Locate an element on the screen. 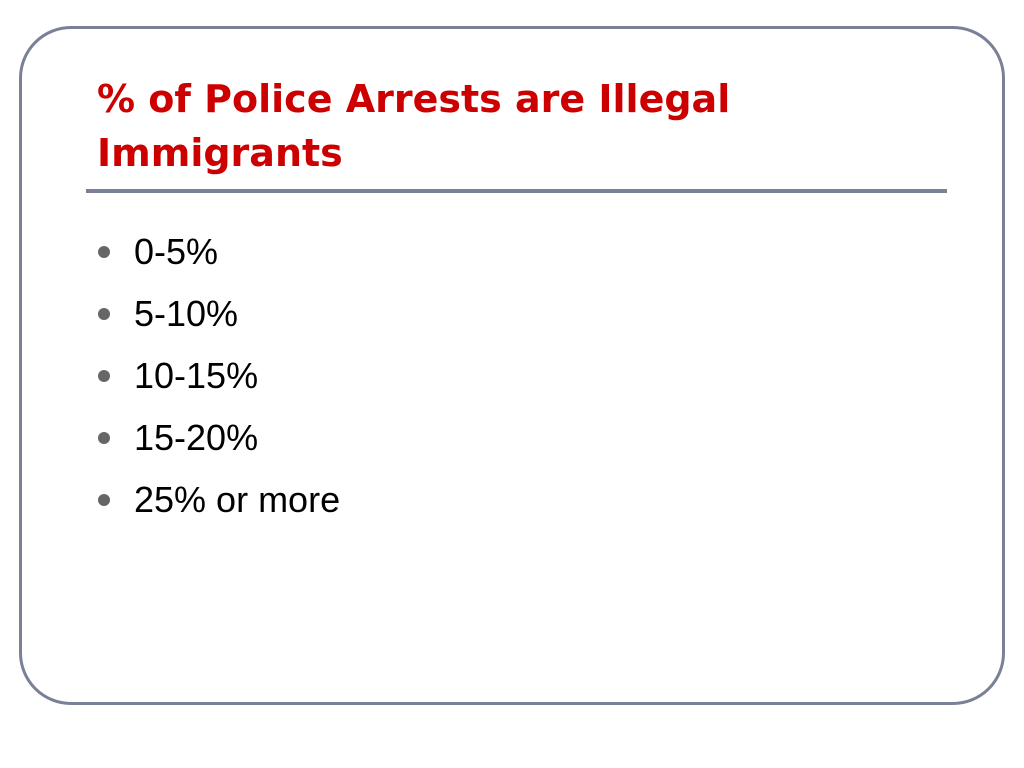 The width and height of the screenshot is (1024, 768). bullet-item-2: 5-10% is located at coordinates (219, 314).